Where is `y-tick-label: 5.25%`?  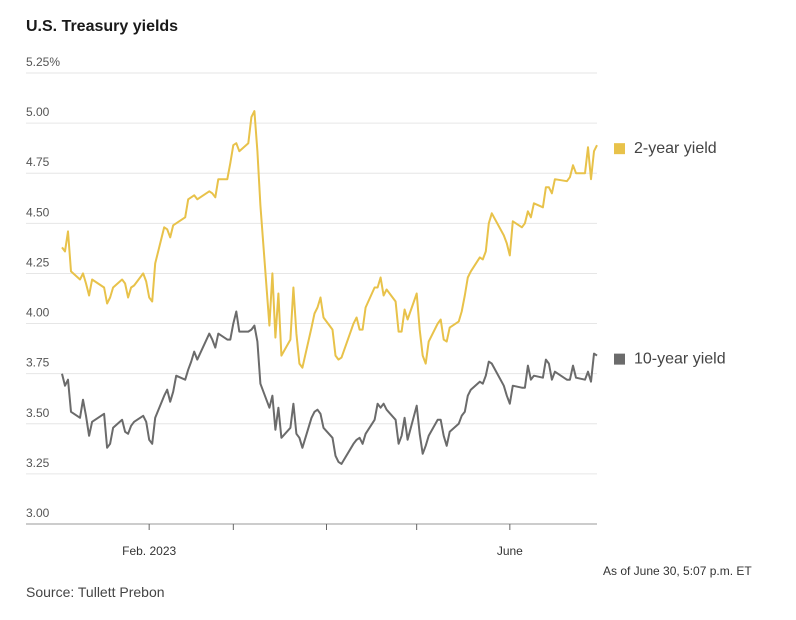 y-tick-label: 5.25% is located at coordinates (43, 62).